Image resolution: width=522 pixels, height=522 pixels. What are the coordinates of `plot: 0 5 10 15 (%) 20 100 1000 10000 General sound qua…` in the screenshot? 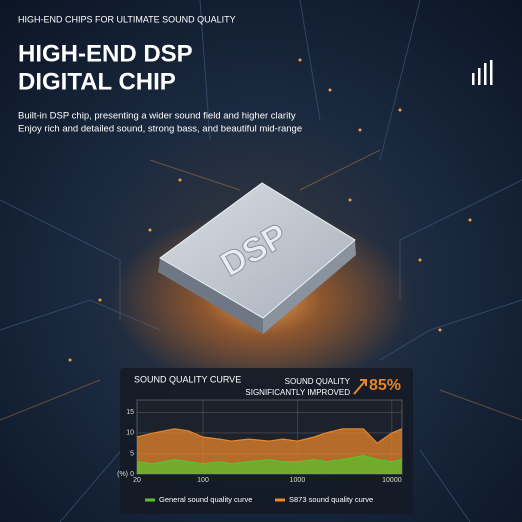 It's located at (260, 451).